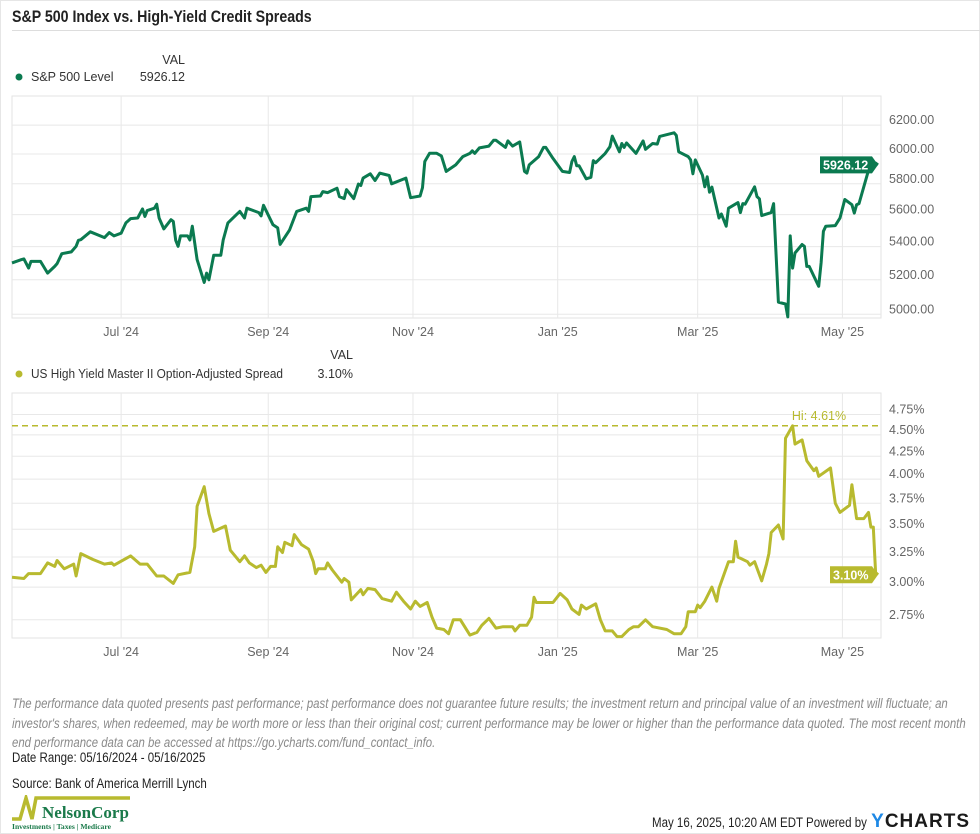 This screenshot has width=980, height=834. What do you see at coordinates (845, 165) in the screenshot?
I see `last-value-label: 5926.12` at bounding box center [845, 165].